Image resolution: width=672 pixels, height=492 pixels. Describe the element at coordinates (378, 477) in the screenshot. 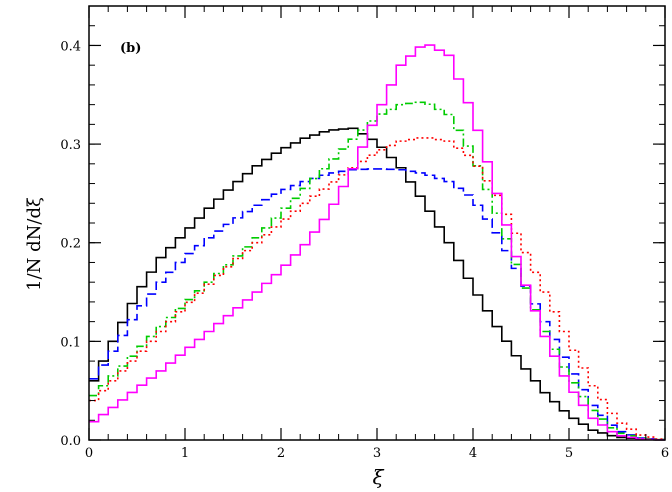

I see `x-axis-label: ξ` at that location.